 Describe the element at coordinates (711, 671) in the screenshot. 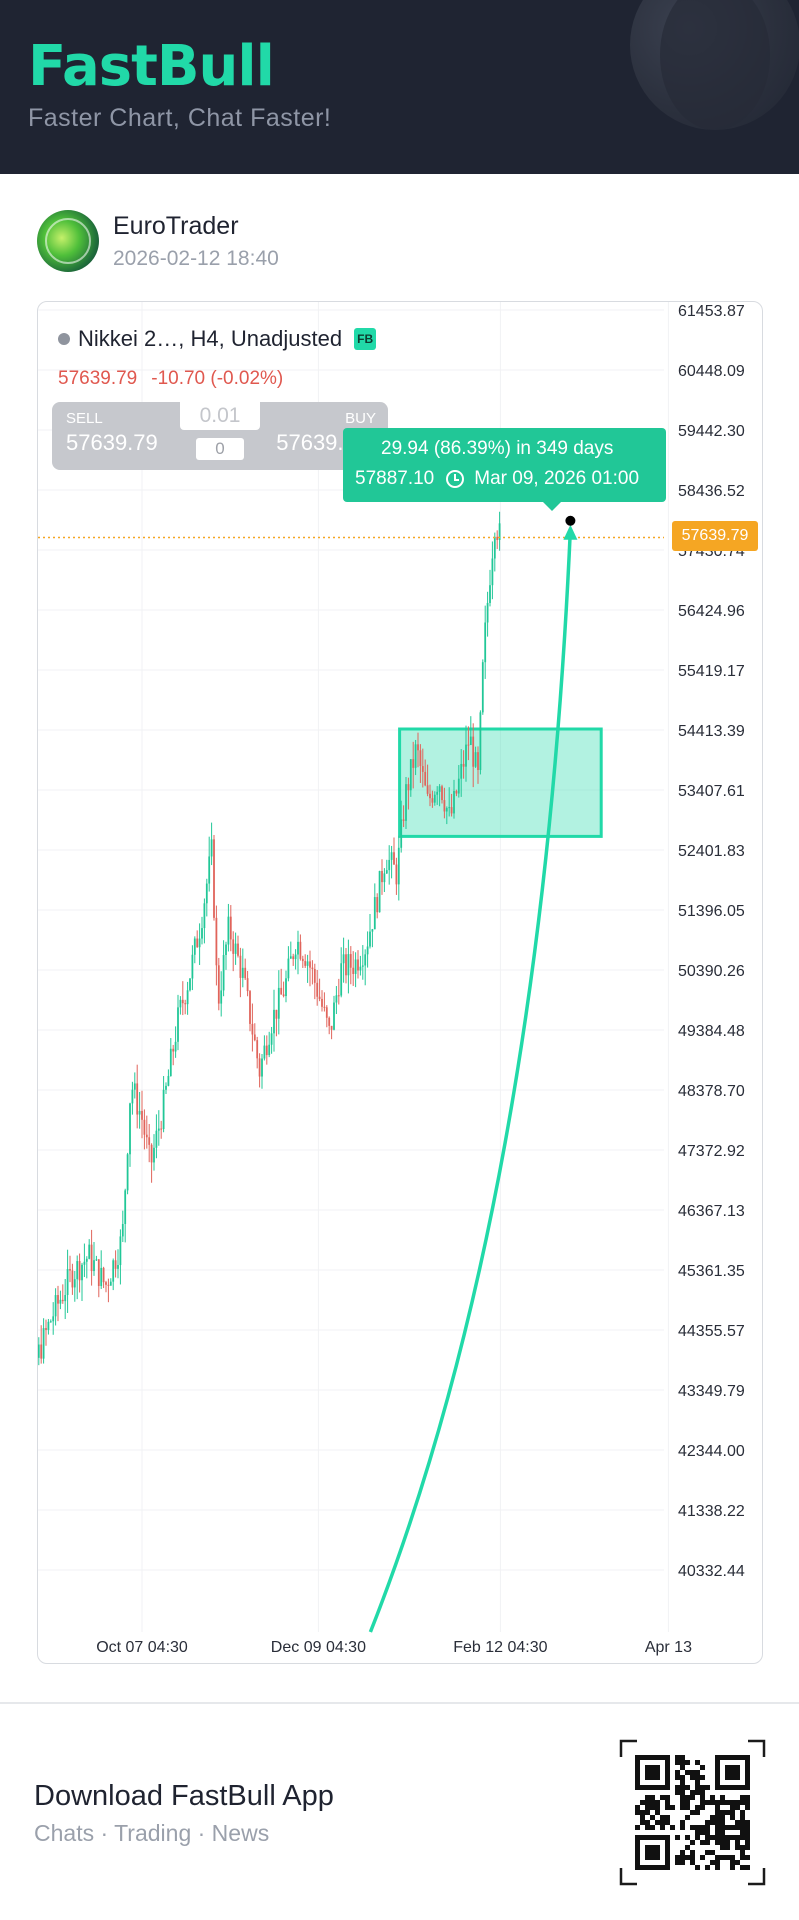

I see `y-tick-label: 55419.17` at that location.